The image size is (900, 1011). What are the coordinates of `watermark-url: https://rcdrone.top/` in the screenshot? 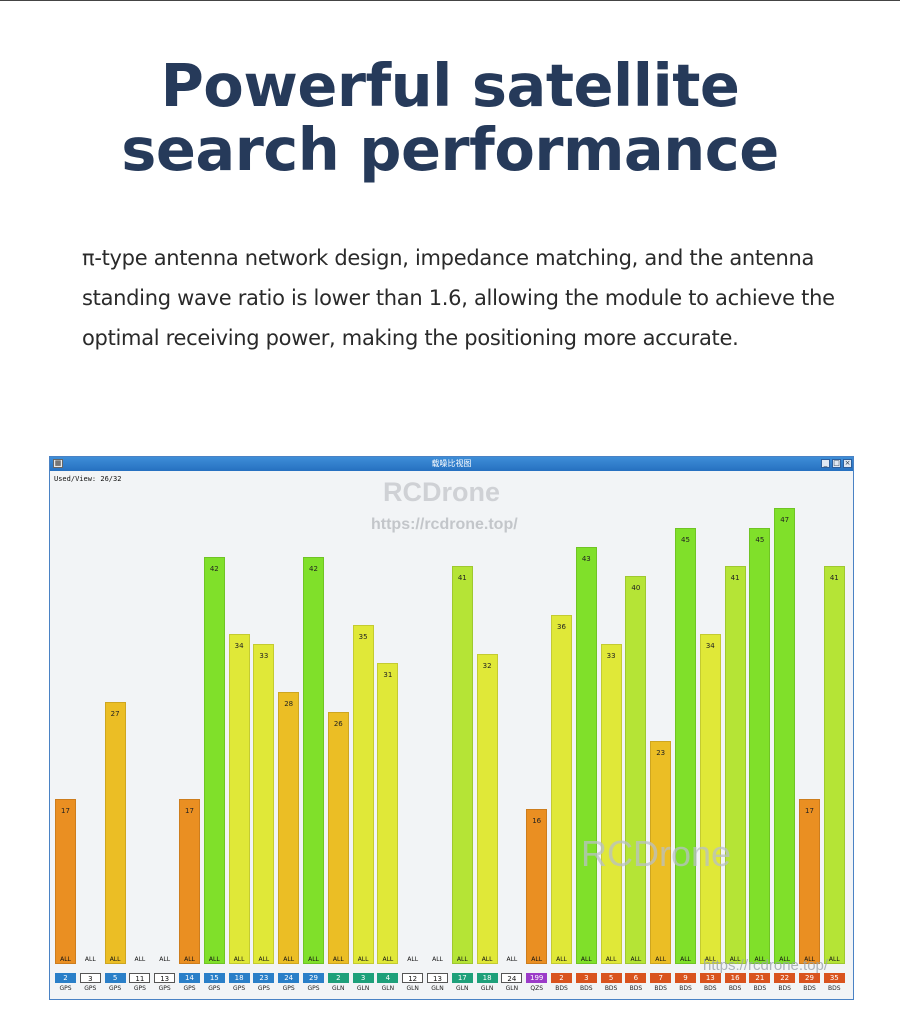 It's located at (444, 524).